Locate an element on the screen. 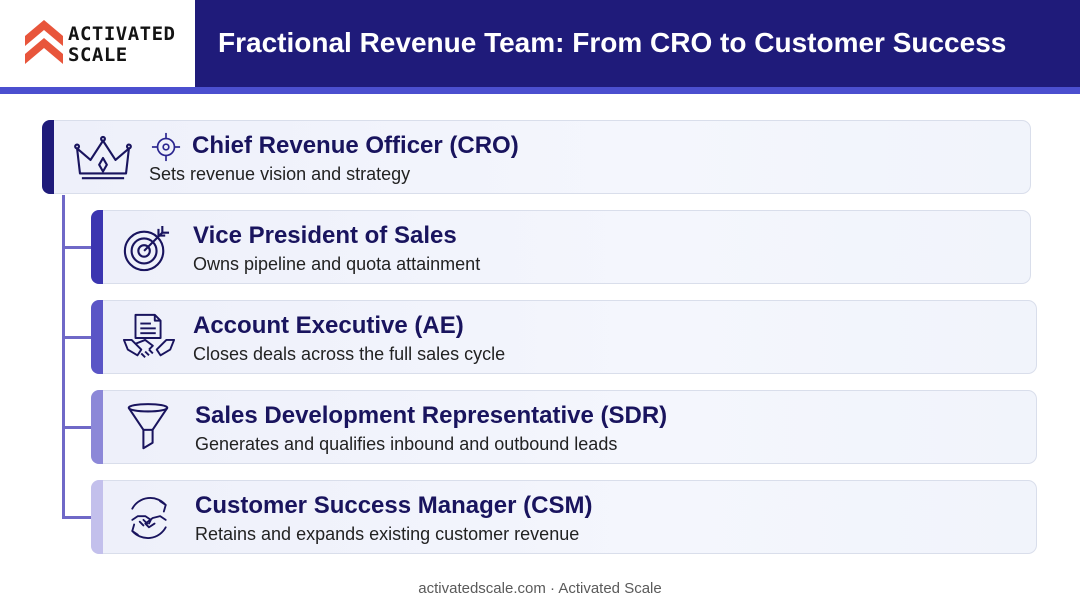  role-title: Chief Revenue Officer (CRO) is located at coordinates (355, 145).